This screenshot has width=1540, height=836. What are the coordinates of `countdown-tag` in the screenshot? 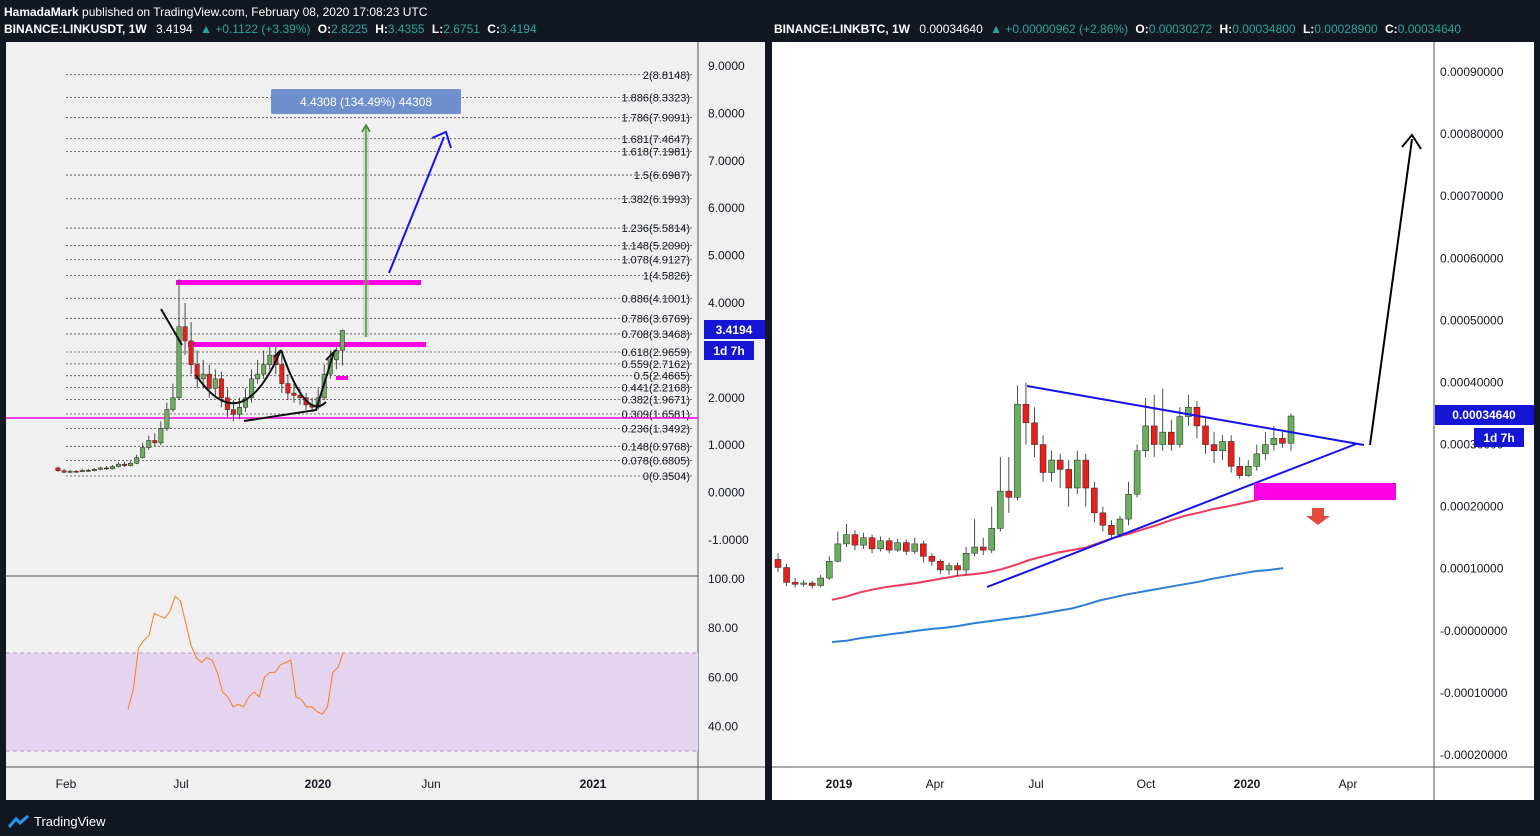 It's located at (729, 350).